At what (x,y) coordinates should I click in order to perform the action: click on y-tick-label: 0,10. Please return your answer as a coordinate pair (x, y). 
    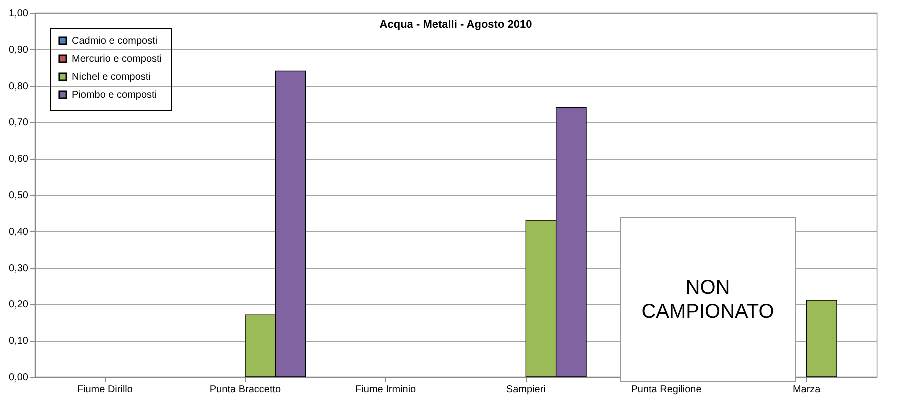
    Looking at the image, I should click on (19, 342).